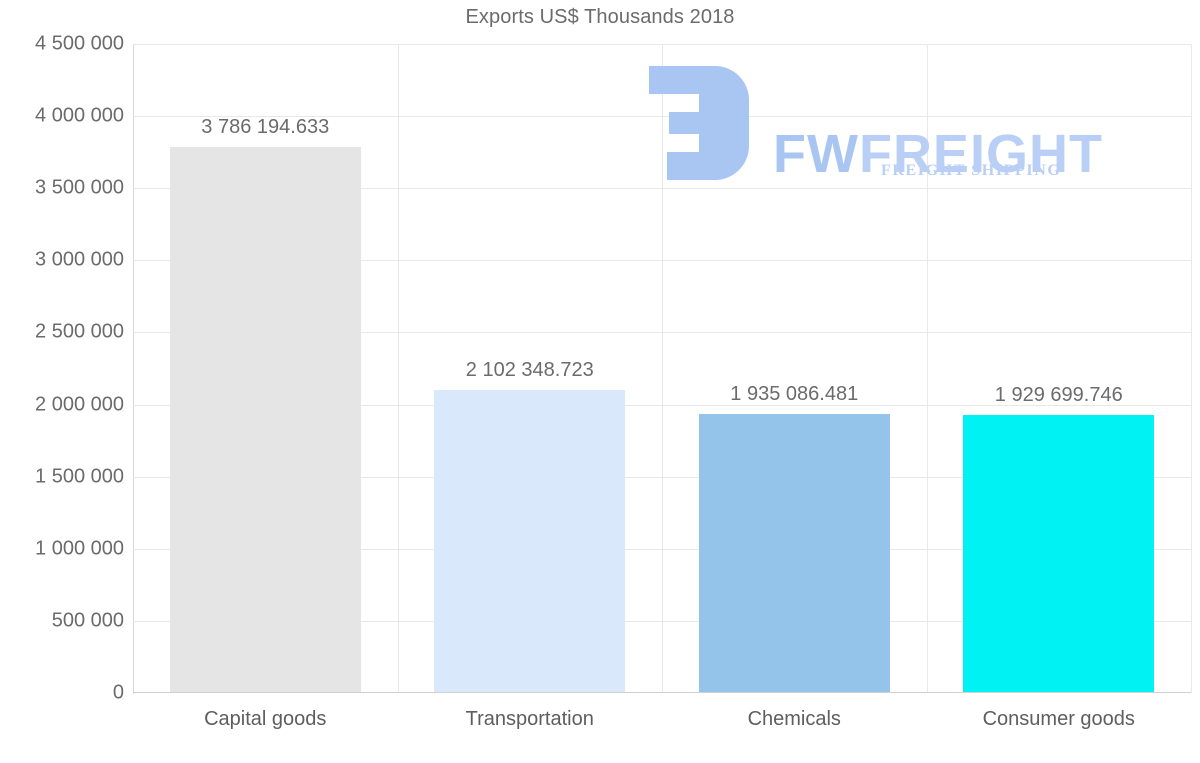 Image resolution: width=1200 pixels, height=763 pixels. I want to click on x-axis-label: Consumer goods, so click(1058, 719).